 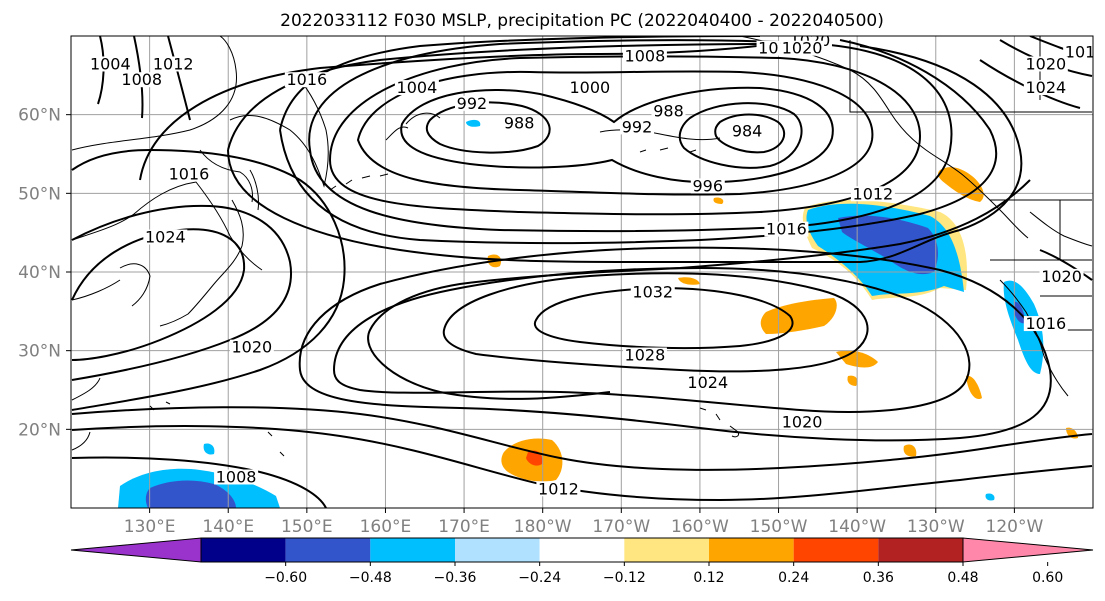 I want to click on isobar-988-east, so click(x=740, y=135).